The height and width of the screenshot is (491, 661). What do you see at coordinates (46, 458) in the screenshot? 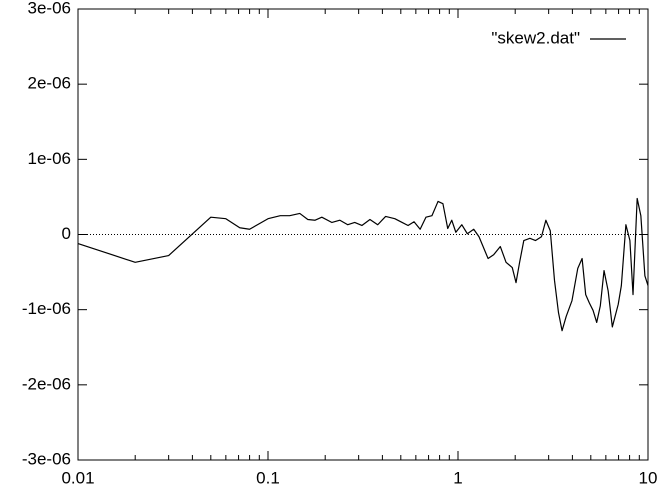
I see `y-tick-label: -3e-06` at bounding box center [46, 458].